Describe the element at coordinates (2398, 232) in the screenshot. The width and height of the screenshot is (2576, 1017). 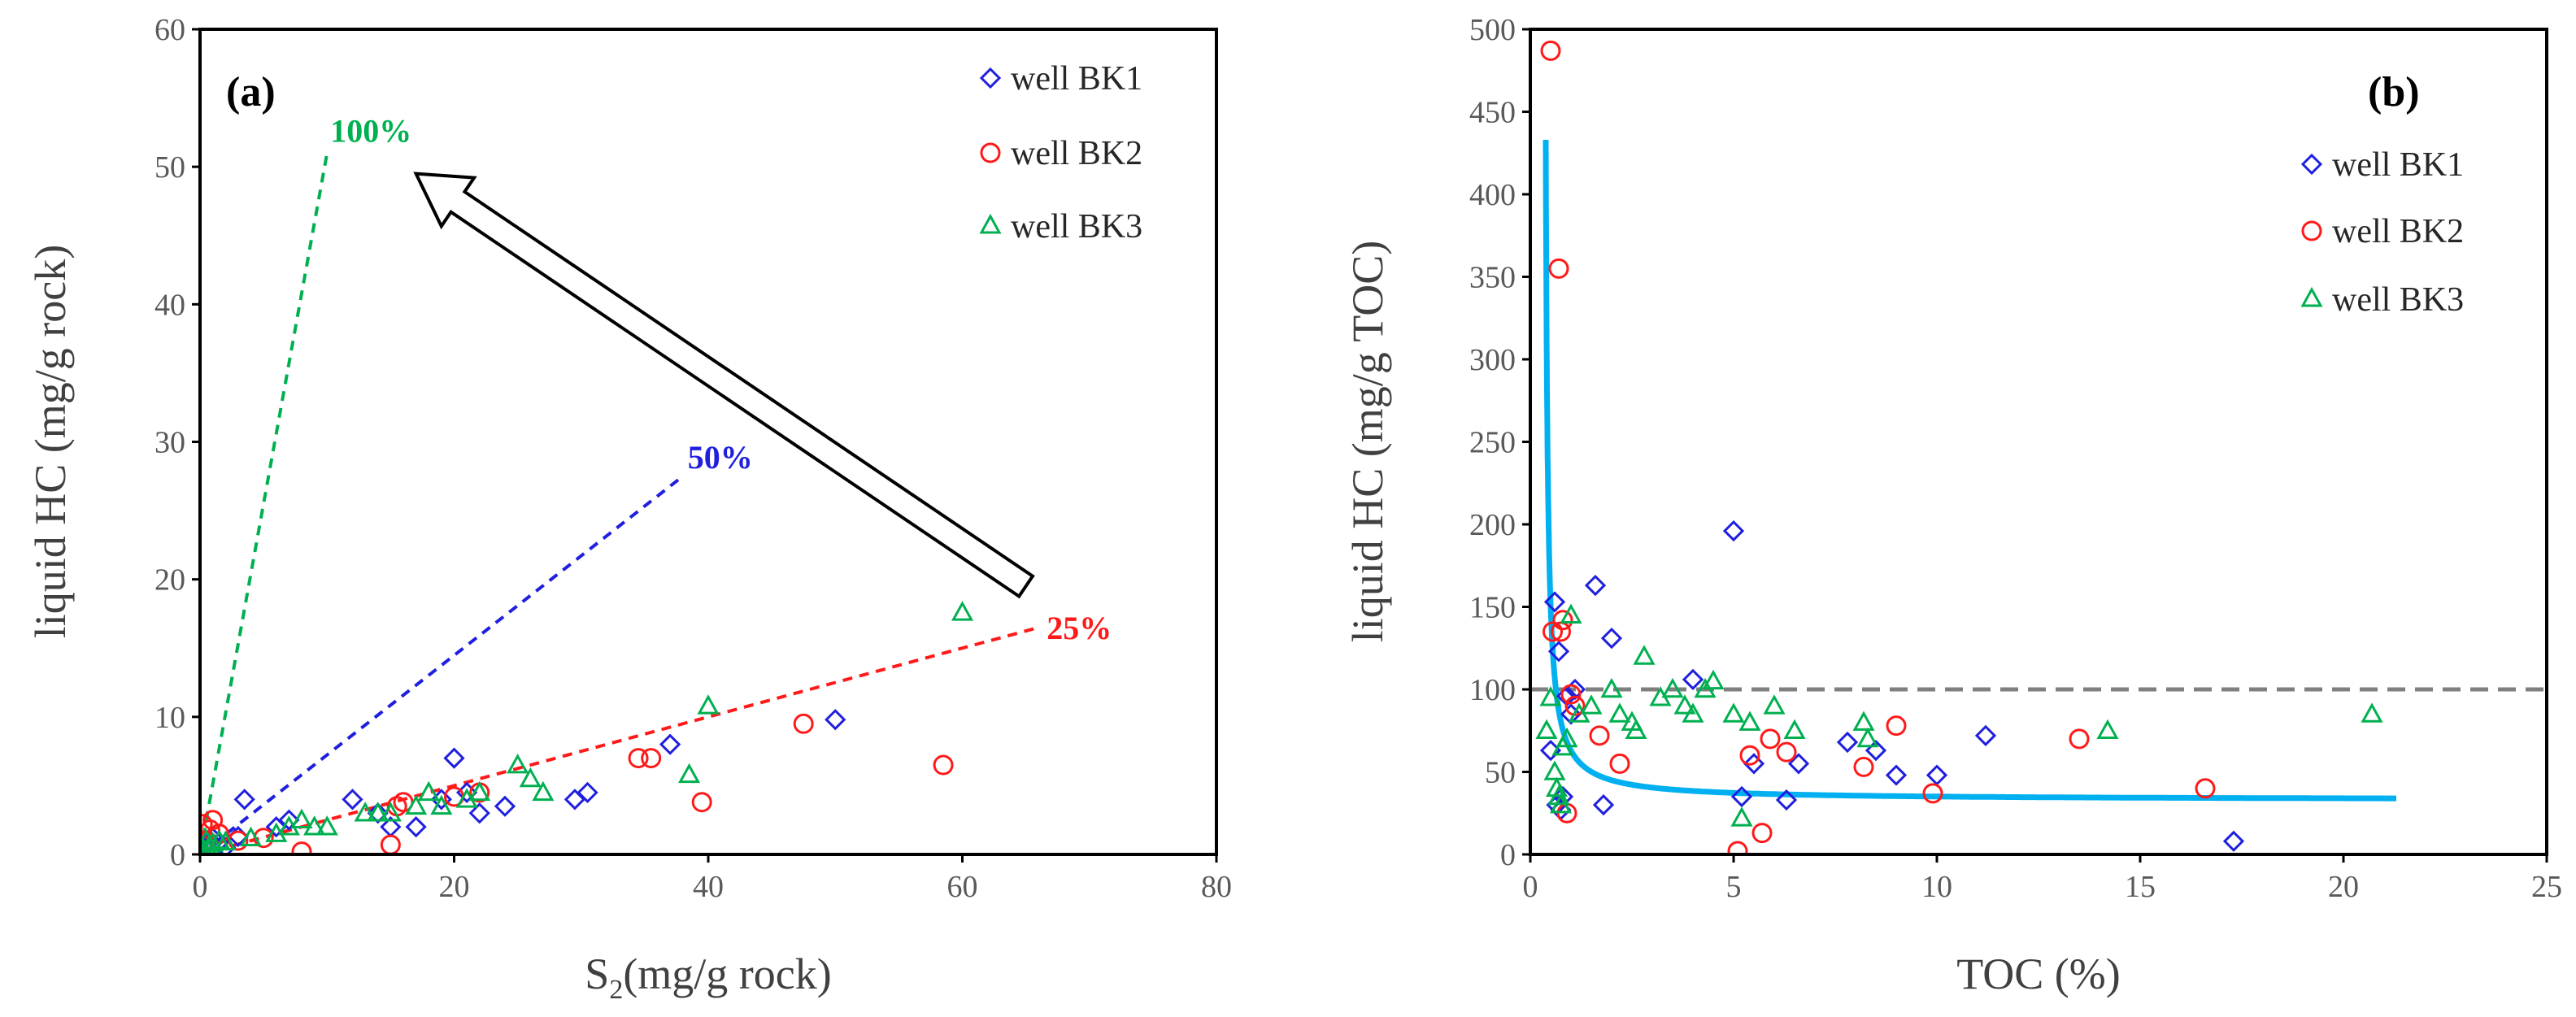
I see `legend-b-bk2-label: well BK2` at that location.